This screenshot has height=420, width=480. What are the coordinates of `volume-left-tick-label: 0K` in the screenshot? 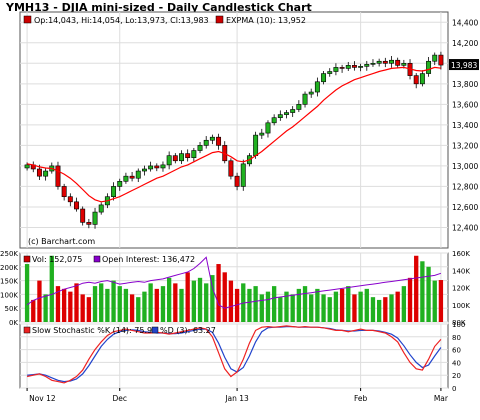 It's located at (13, 323).